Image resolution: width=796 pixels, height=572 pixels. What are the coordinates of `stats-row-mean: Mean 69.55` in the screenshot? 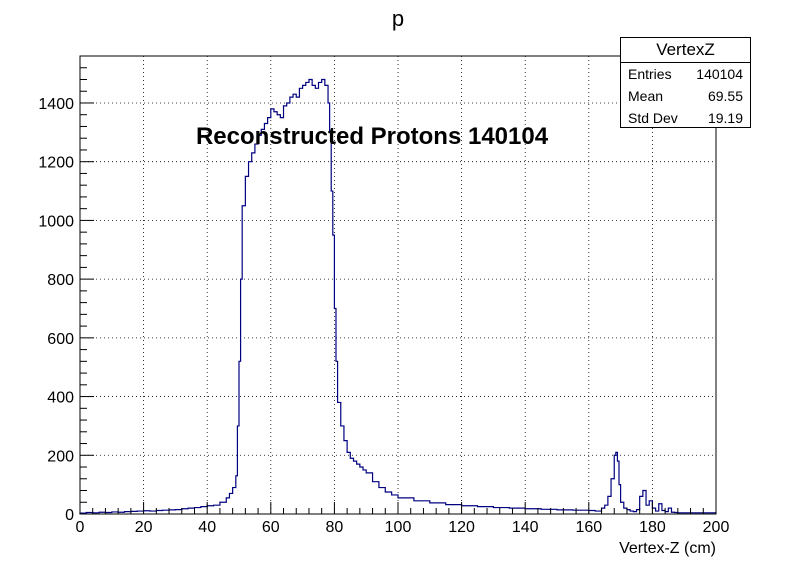 It's located at (685, 96).